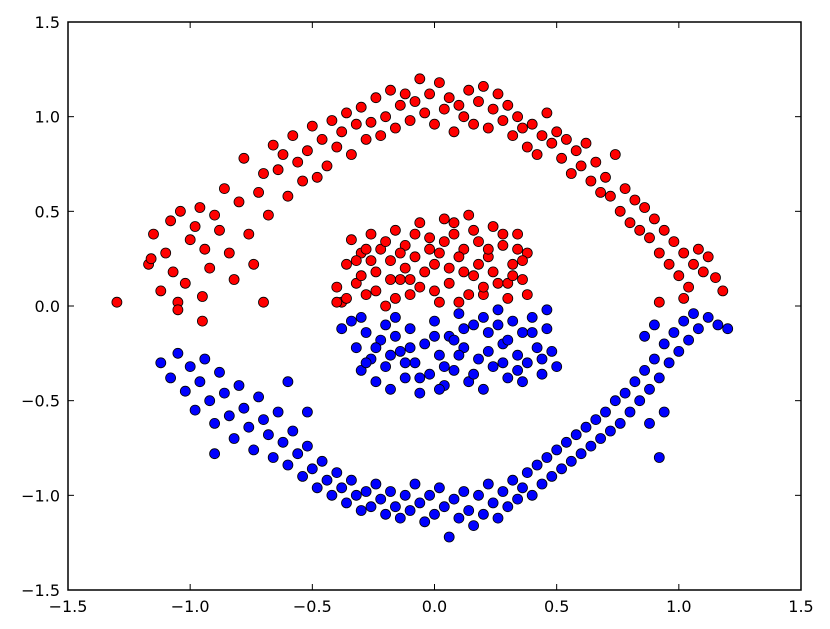 The width and height of the screenshot is (830, 629). Describe the element at coordinates (47, 211) in the screenshot. I see `y-tick-label-2: 0.5` at that location.